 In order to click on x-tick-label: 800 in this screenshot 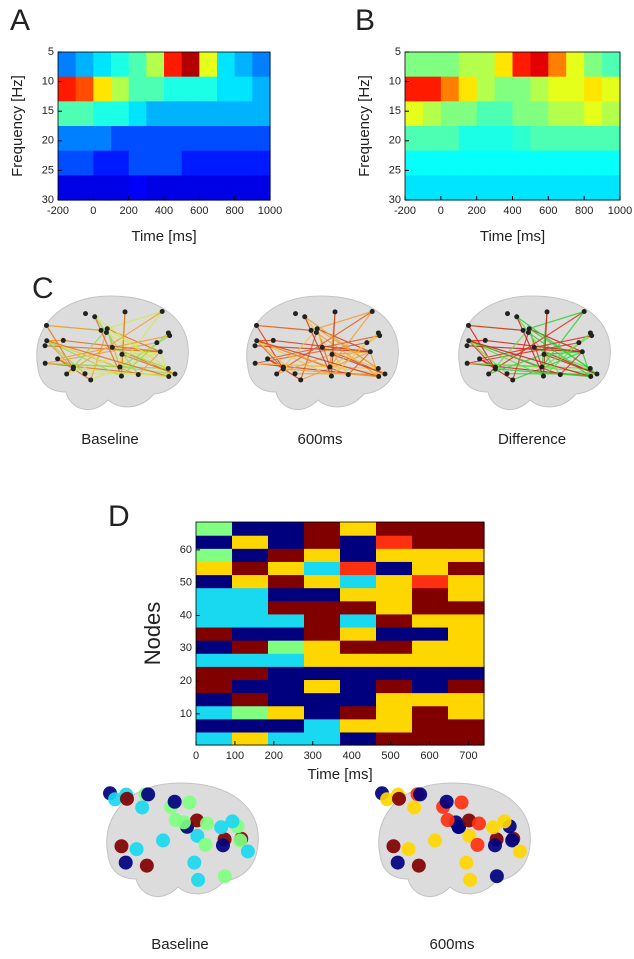, I will do `click(584, 211)`.